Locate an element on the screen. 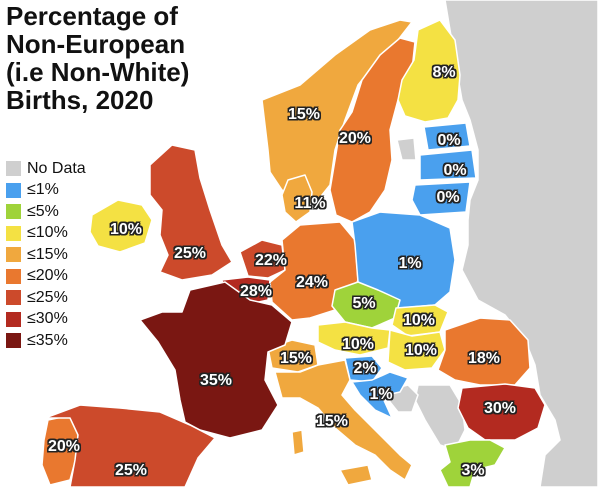 This screenshot has height=487, width=598. region-hungary is located at coordinates (416, 350).